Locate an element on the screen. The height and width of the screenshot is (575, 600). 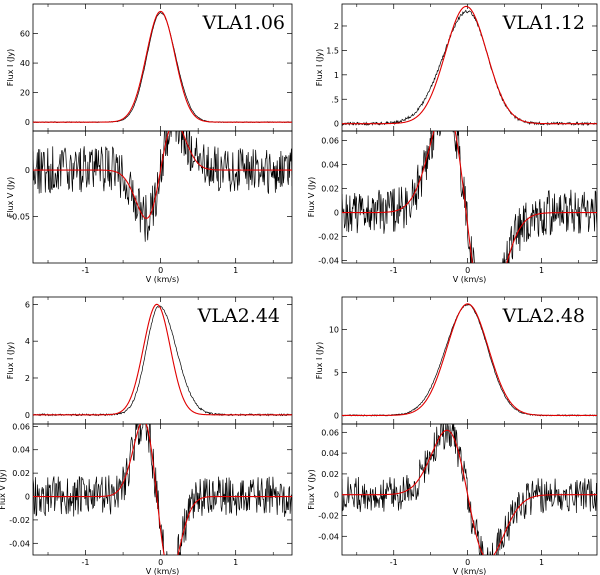
panel-title: VLA1.06 is located at coordinates (243, 23).